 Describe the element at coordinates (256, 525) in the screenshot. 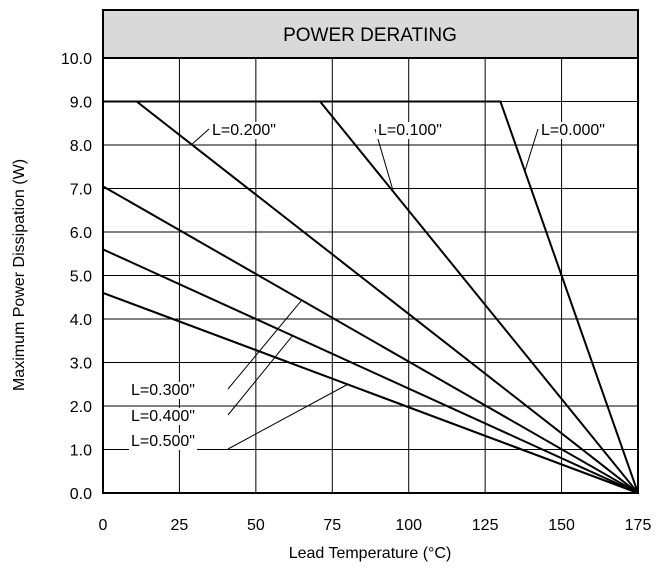

I see `x-tick-label: 50` at that location.